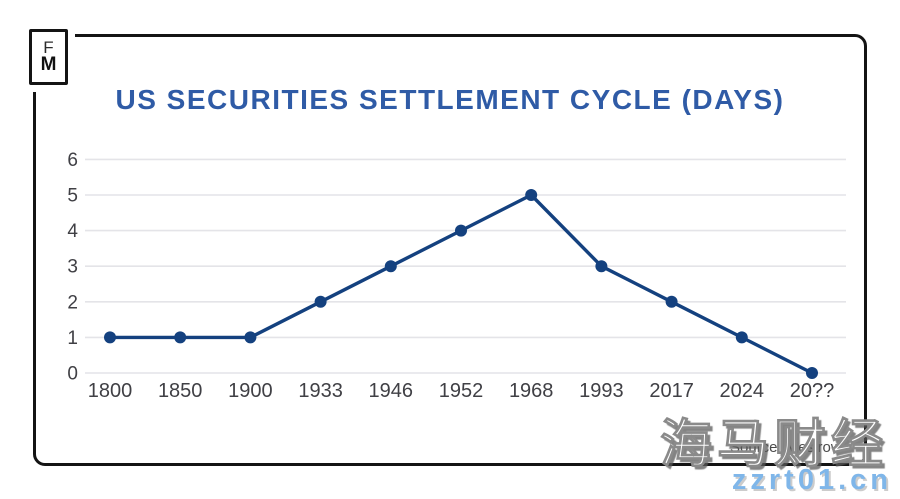  What do you see at coordinates (72, 196) in the screenshot?
I see `y-tick-label: 5` at bounding box center [72, 196].